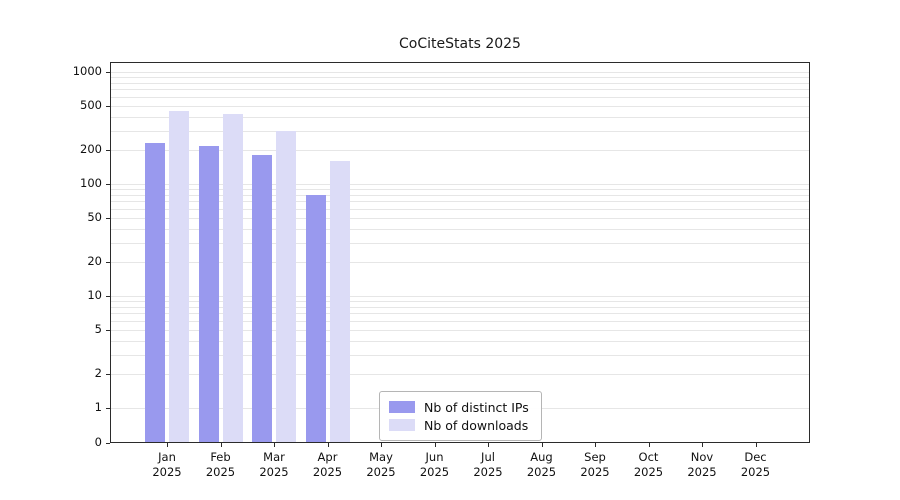 This screenshot has height=500, width=900. Describe the element at coordinates (476, 407) in the screenshot. I see `legend-label-distinct-ips: Nb of distinct IPs` at that location.